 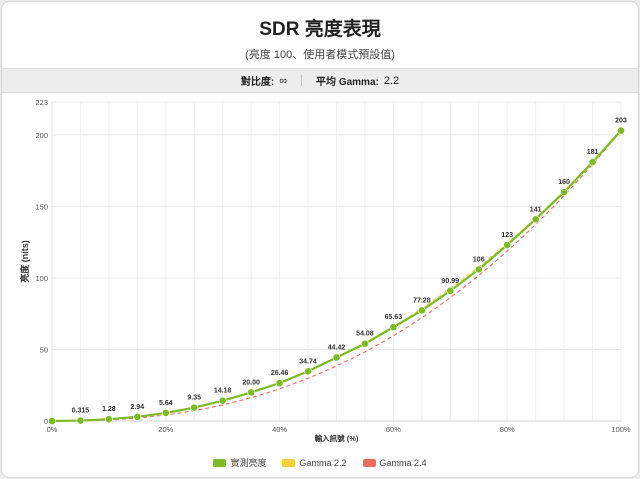 I want to click on x-axis-title: 輸入訊號 (%), so click(x=337, y=438).